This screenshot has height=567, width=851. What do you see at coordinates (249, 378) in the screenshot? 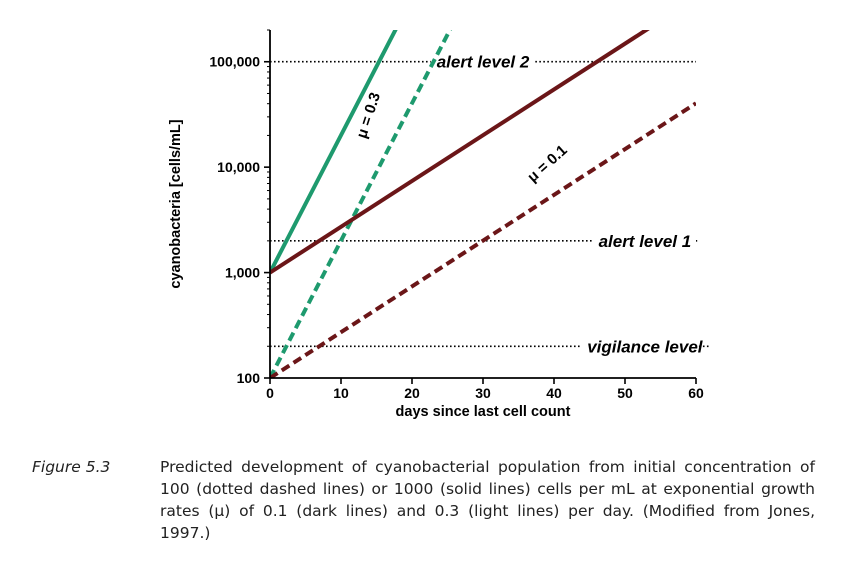
I see `y-tick-label: 100` at bounding box center [249, 378].